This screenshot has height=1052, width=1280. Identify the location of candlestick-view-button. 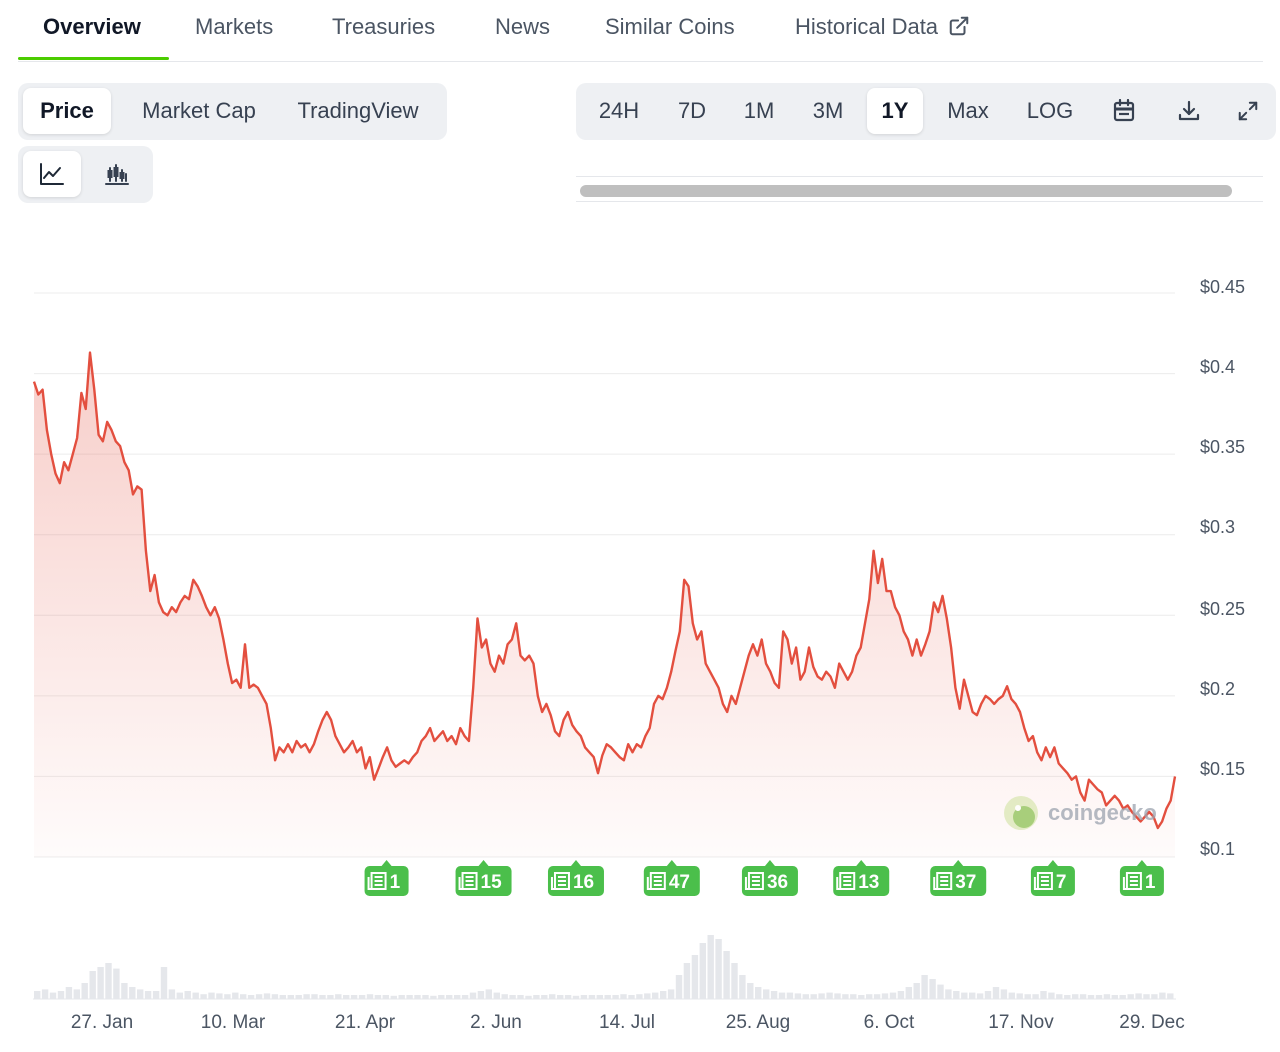
(117, 174).